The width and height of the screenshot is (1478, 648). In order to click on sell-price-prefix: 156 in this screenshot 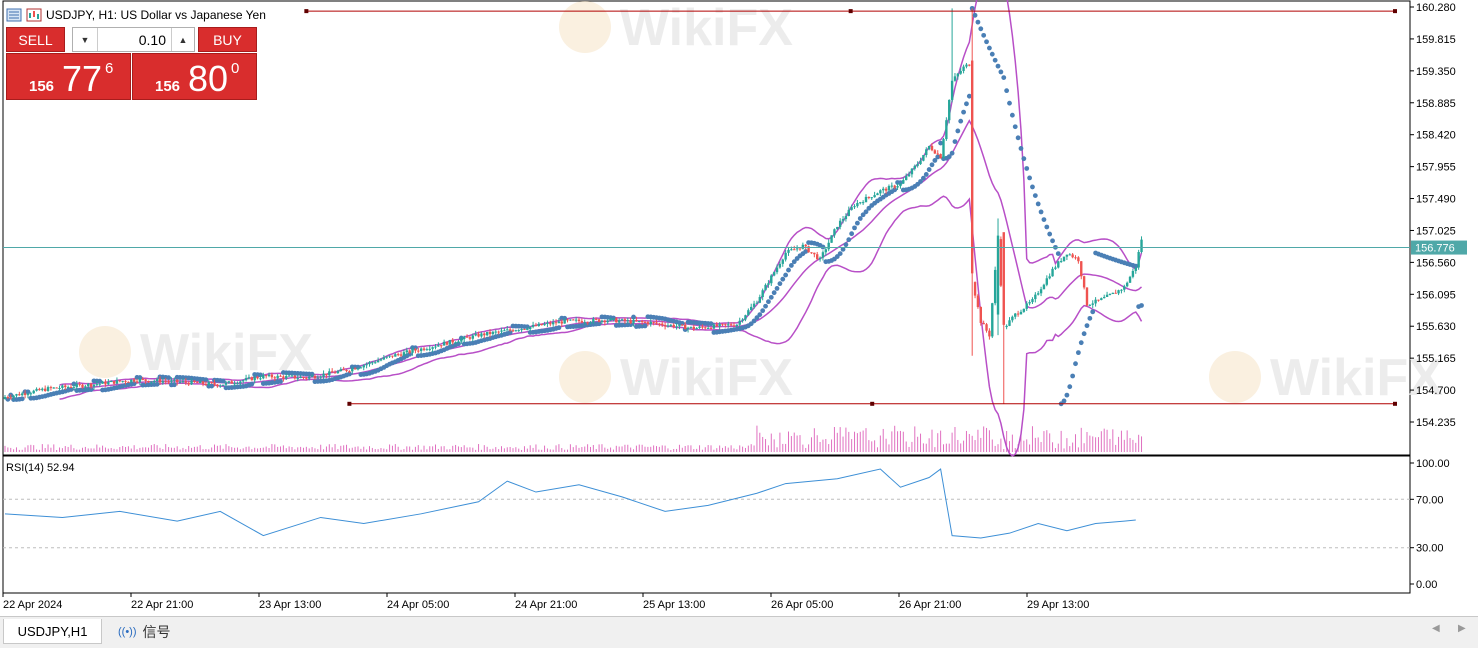, I will do `click(42, 86)`.